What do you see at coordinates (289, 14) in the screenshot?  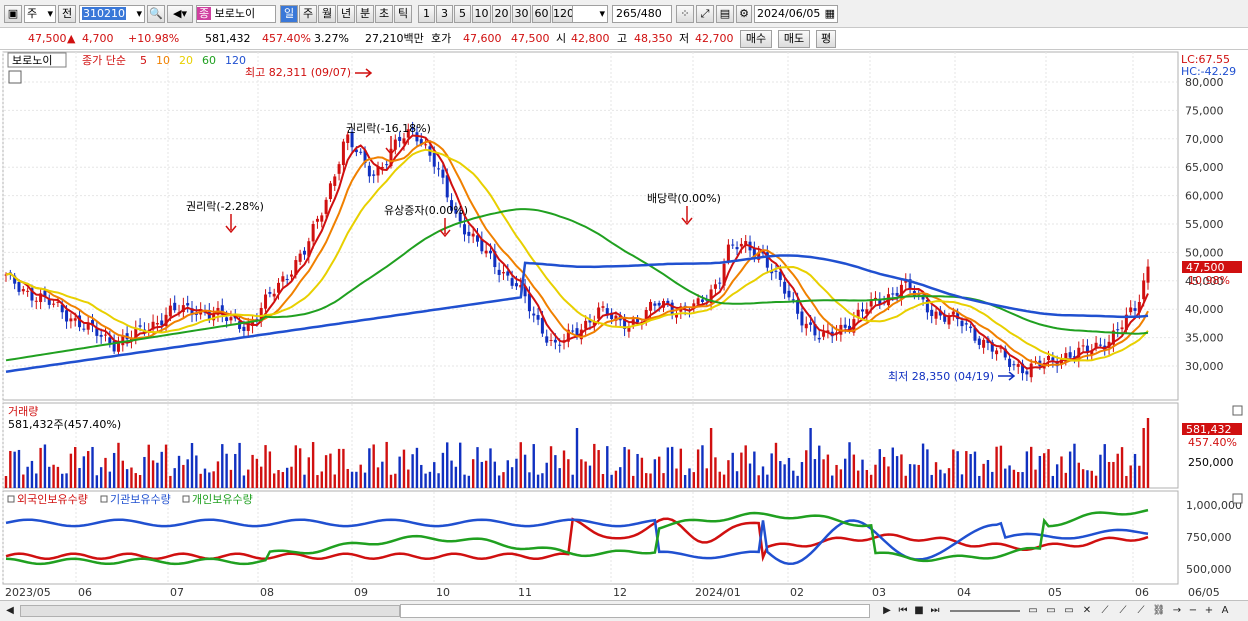 I see `period-button: 일` at bounding box center [289, 14].